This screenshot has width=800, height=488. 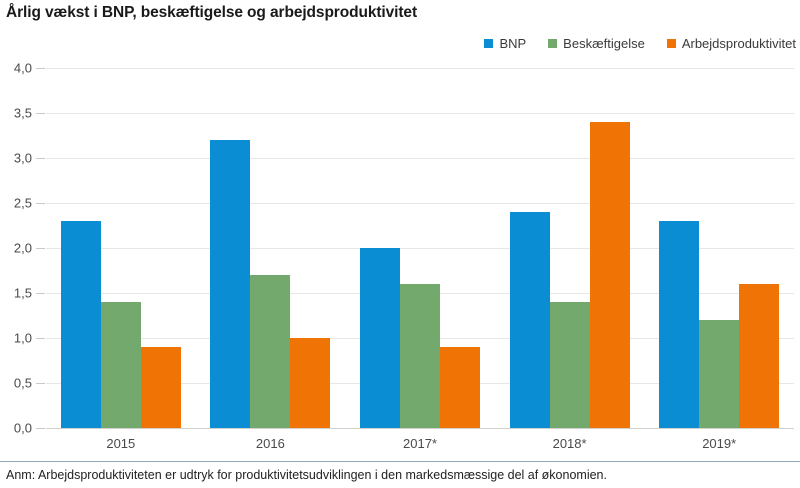 What do you see at coordinates (719, 374) in the screenshot?
I see `bar-beskæftigelse-2019p` at bounding box center [719, 374].